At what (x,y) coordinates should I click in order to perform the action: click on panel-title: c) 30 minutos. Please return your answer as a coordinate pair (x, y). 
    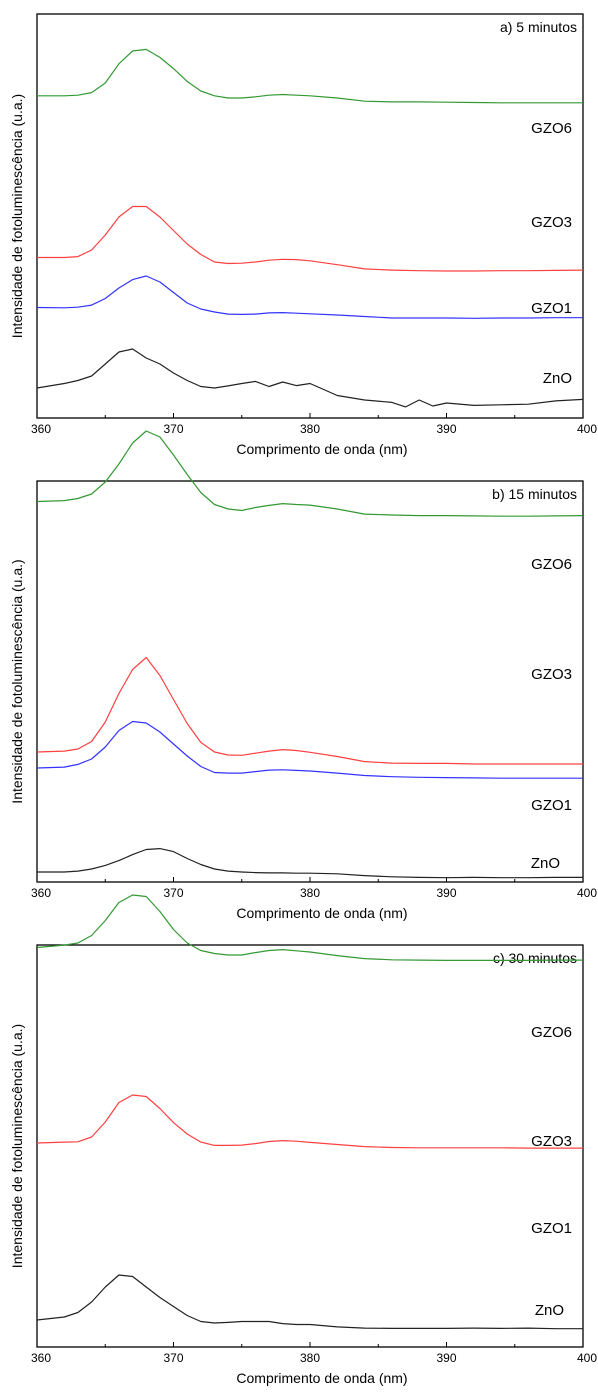
    Looking at the image, I should click on (535, 958).